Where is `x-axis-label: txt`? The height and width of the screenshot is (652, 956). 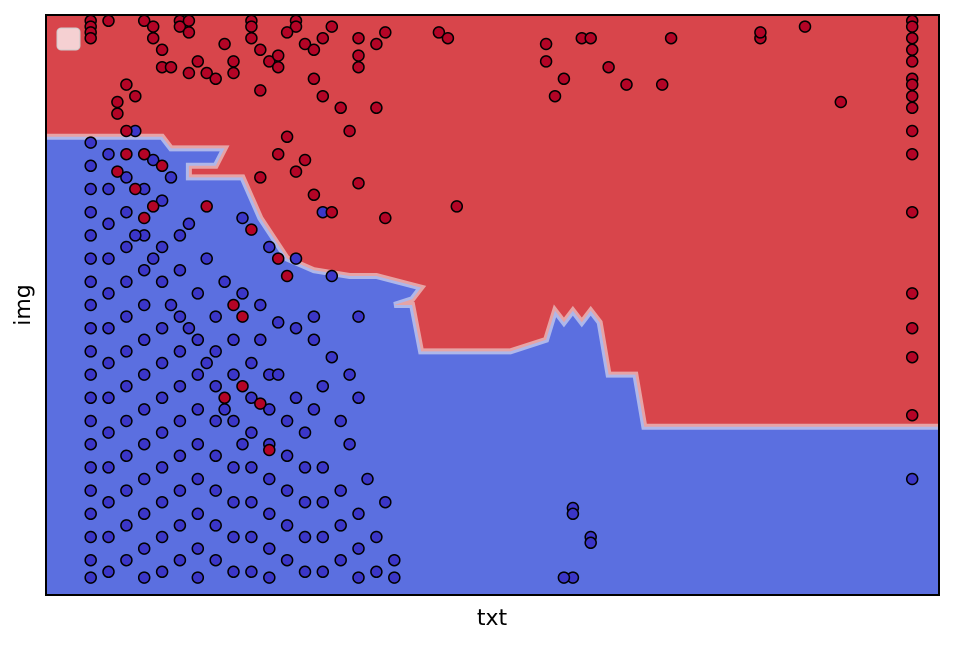 x-axis-label: txt is located at coordinates (492, 618).